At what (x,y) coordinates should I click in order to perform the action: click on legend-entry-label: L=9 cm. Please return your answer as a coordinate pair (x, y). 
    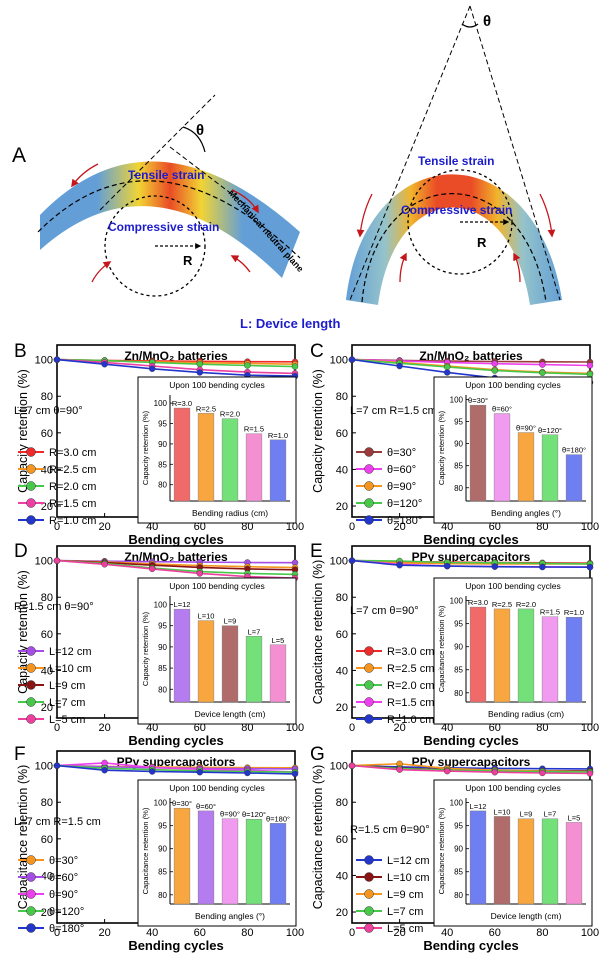
    Looking at the image, I should click on (405, 895).